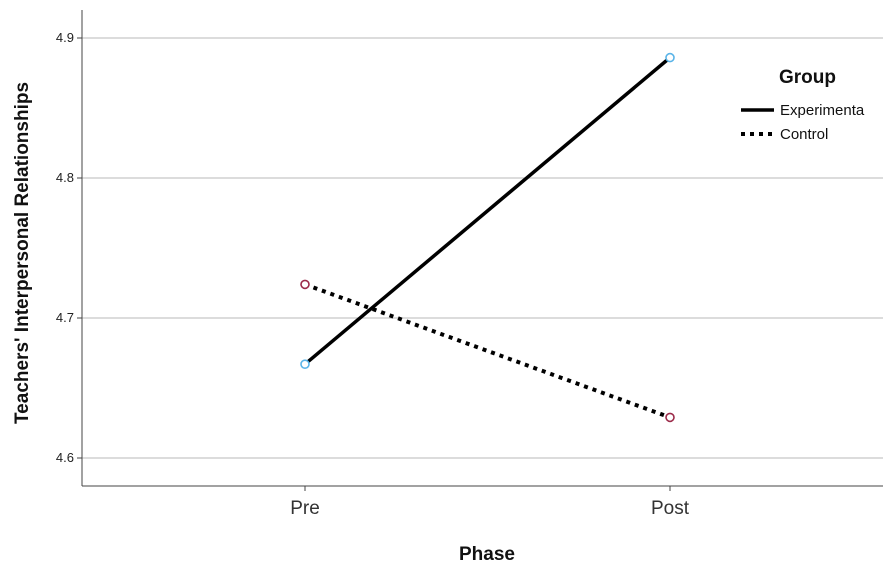  I want to click on data-point-experimenta-post, so click(670, 57).